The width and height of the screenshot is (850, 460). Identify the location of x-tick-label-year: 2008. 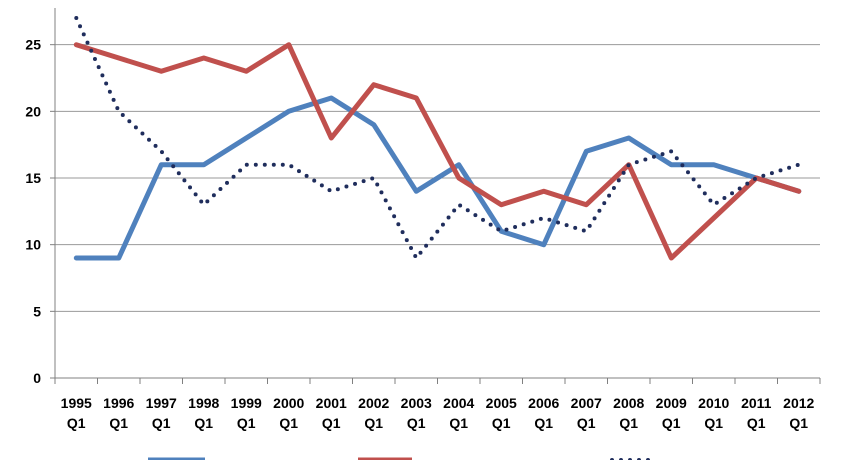
(628, 403).